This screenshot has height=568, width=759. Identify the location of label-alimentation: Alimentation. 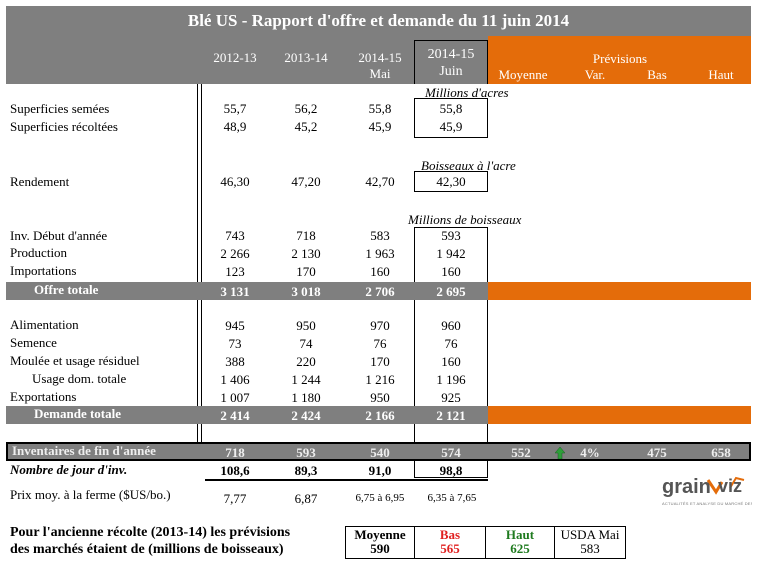
(44, 324).